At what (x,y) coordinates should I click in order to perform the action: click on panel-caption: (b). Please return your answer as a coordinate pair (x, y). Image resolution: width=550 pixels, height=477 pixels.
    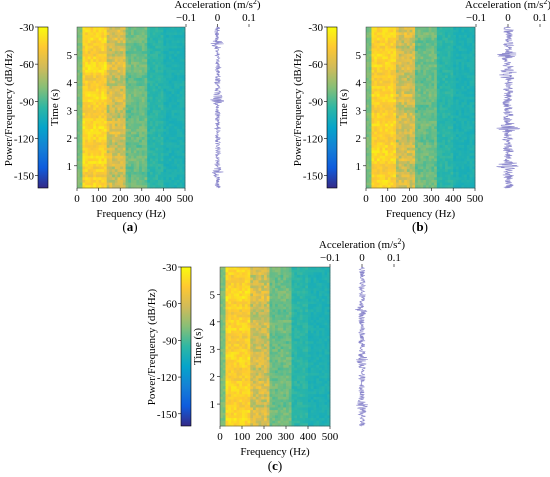
    Looking at the image, I should click on (420, 226).